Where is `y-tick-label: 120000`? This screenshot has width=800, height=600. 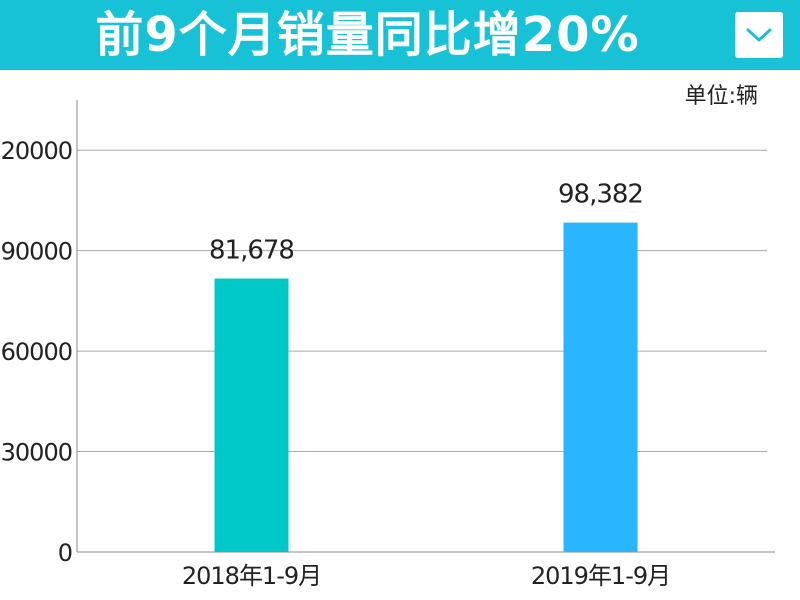
y-tick-label: 120000 is located at coordinates (36, 151).